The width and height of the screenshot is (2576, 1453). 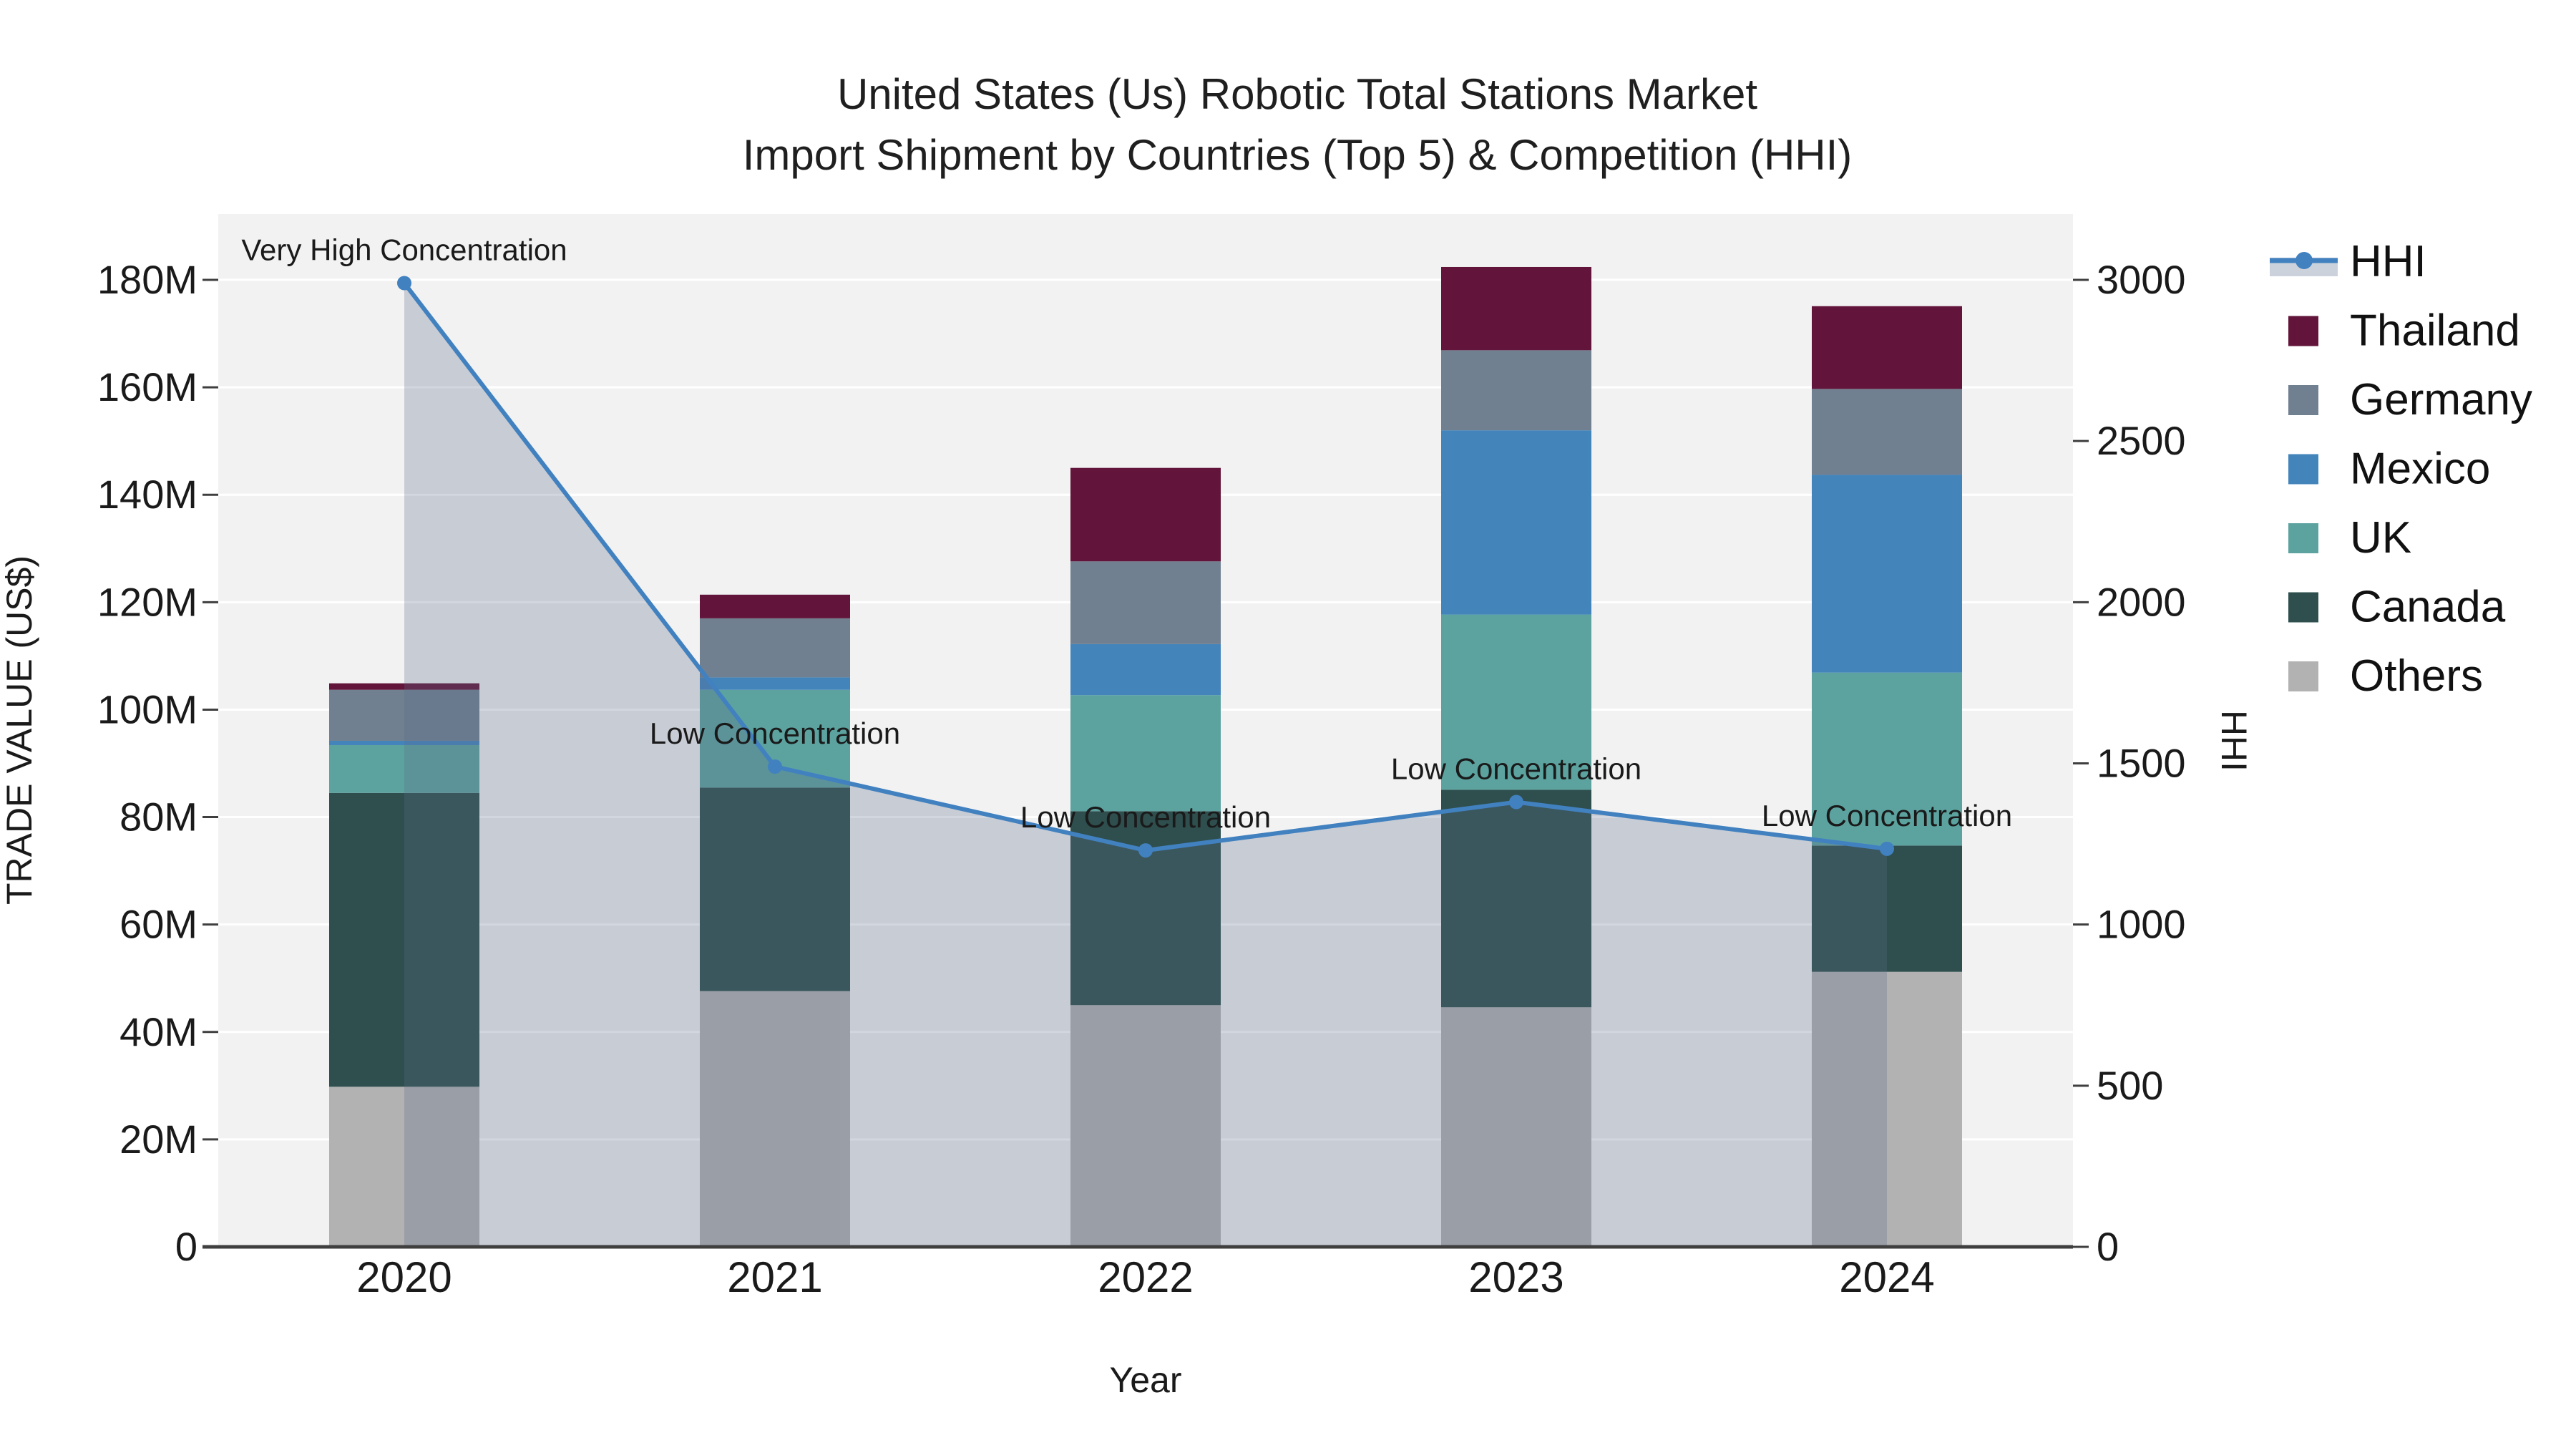 What do you see at coordinates (2303, 400) in the screenshot?
I see `legend-swatch-germany` at bounding box center [2303, 400].